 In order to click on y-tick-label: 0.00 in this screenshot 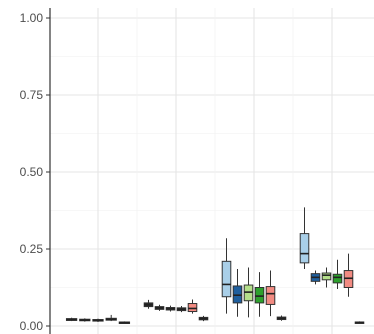, I will do `click(32, 326)`.